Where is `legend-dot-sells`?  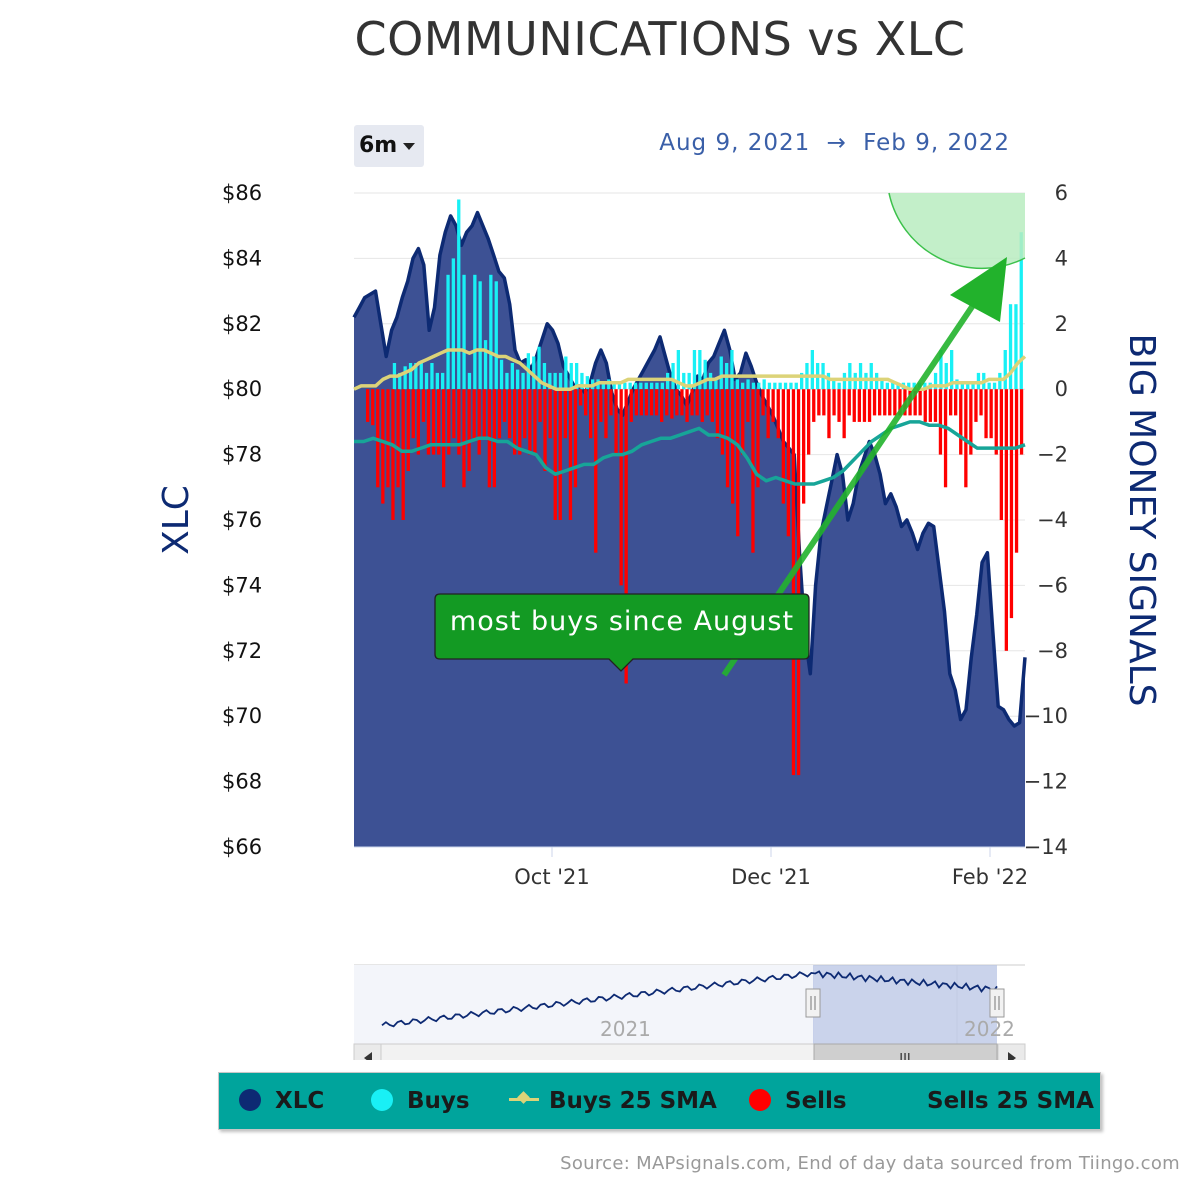 legend-dot-sells is located at coordinates (760, 1099).